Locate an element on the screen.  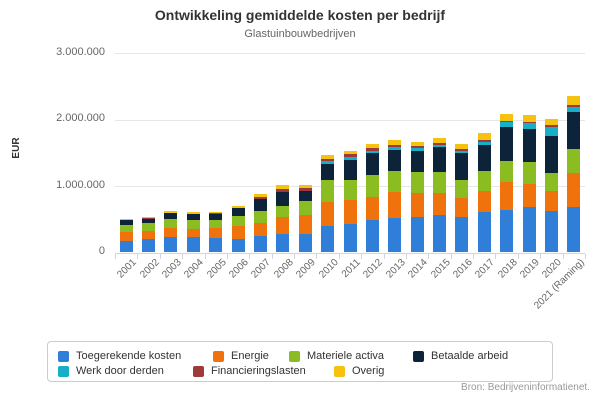
legend-item-betaalde-arbeid: Betaalde arbeid is located at coordinates (460, 356).